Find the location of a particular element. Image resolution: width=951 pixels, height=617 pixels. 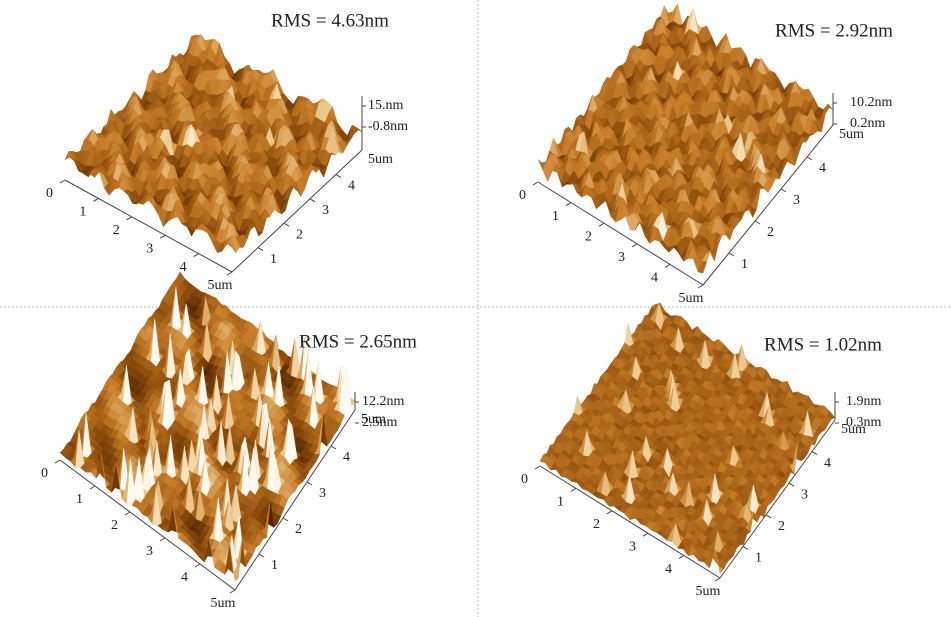

y-axis is located at coordinates (297, 211).